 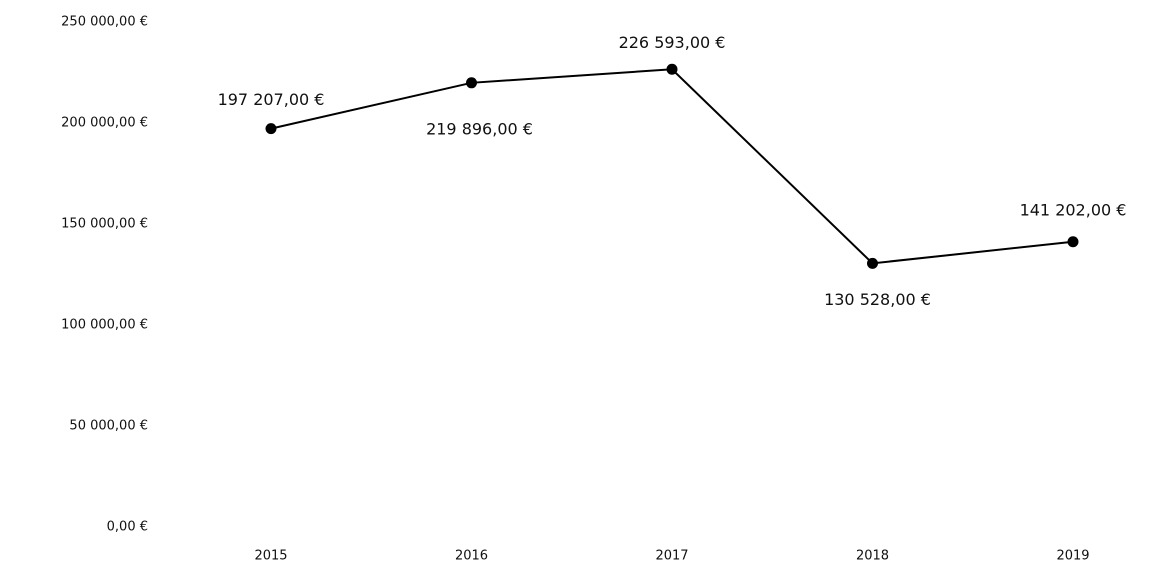 I want to click on value-label: 197 207,00 €, so click(x=271, y=99).